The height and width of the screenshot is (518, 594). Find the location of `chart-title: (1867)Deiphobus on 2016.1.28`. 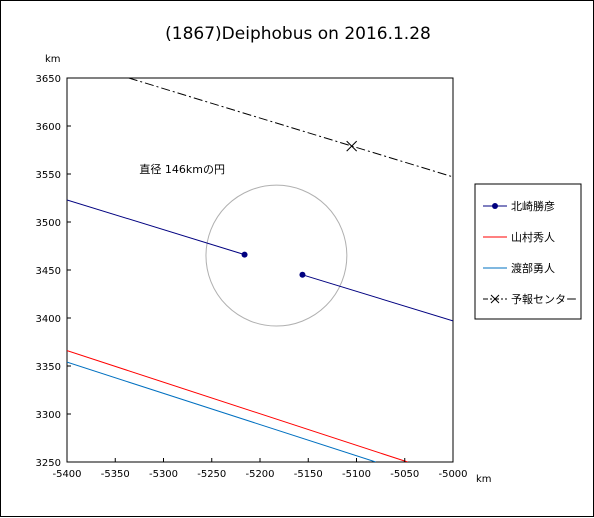

chart-title: (1867)Deiphobus on 2016.1.28 is located at coordinates (298, 34).